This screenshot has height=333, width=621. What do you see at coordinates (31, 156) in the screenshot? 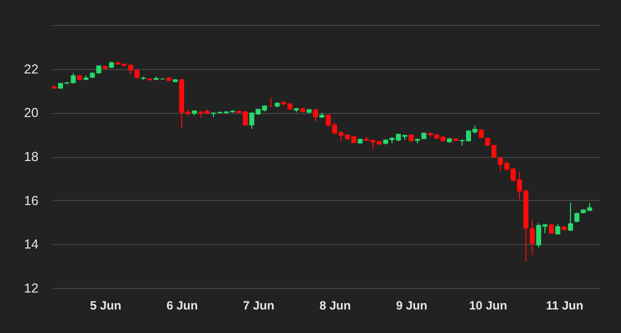
I see `y-tick-label: 18` at bounding box center [31, 156].